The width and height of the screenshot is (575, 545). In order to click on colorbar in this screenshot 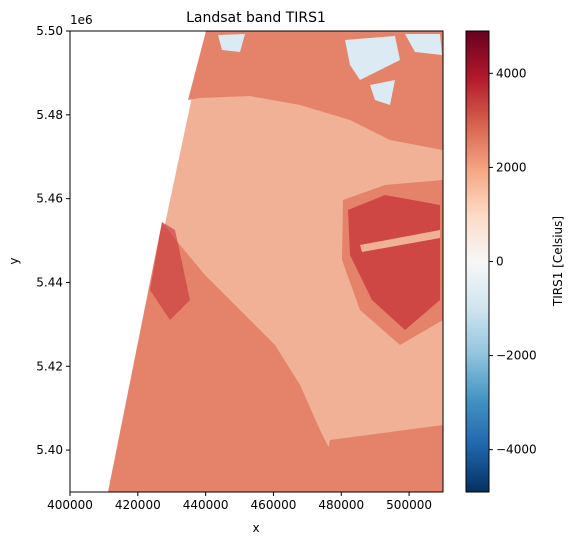, I will do `click(477, 261)`.